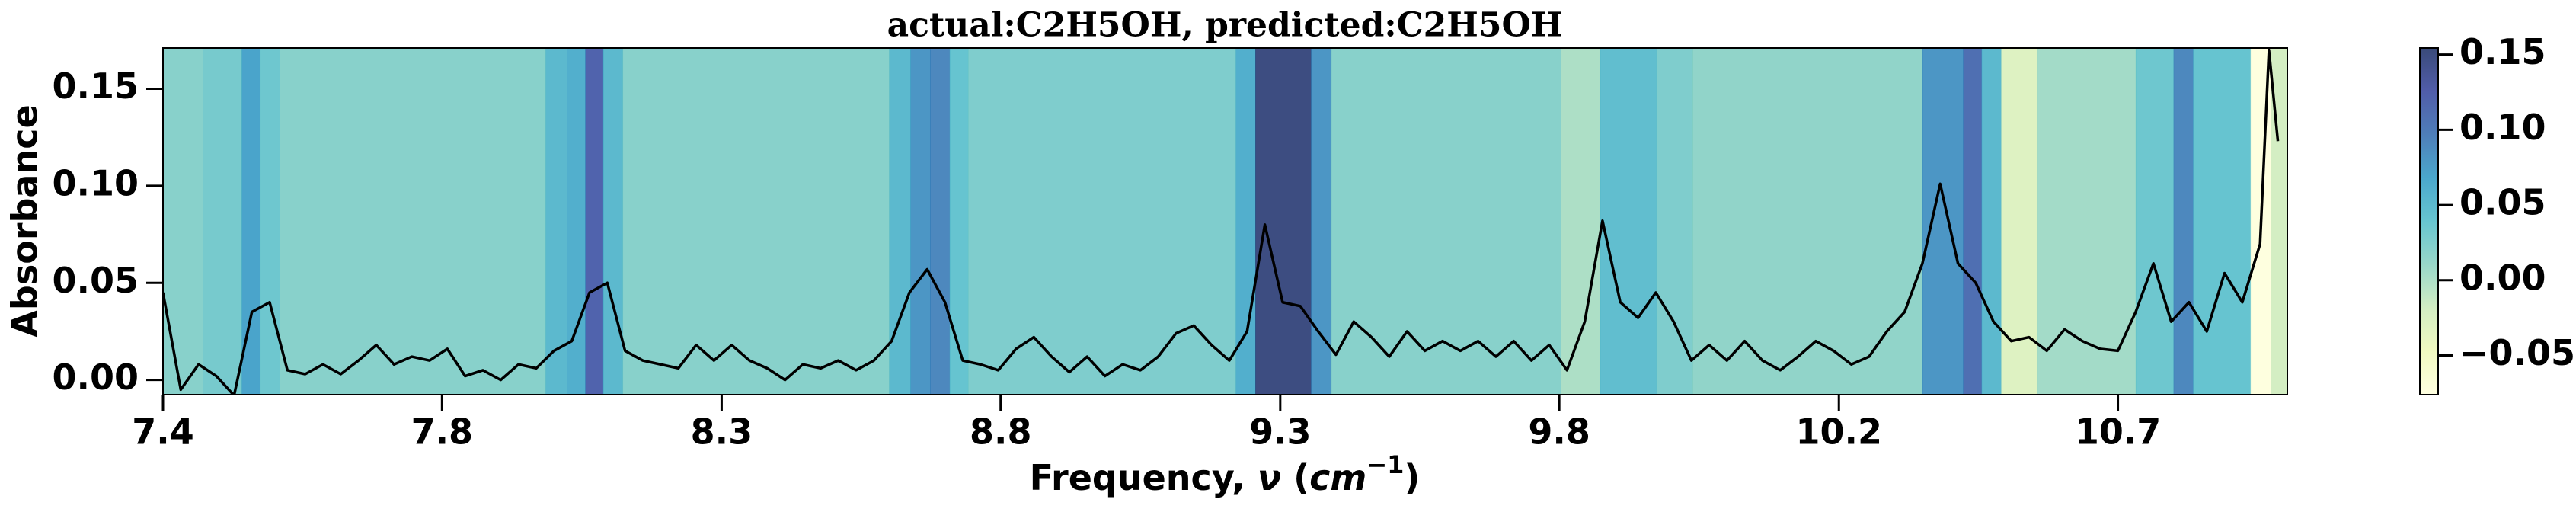 This screenshot has height=512, width=2576. I want to click on x-label-text: (, so click(1295, 477).